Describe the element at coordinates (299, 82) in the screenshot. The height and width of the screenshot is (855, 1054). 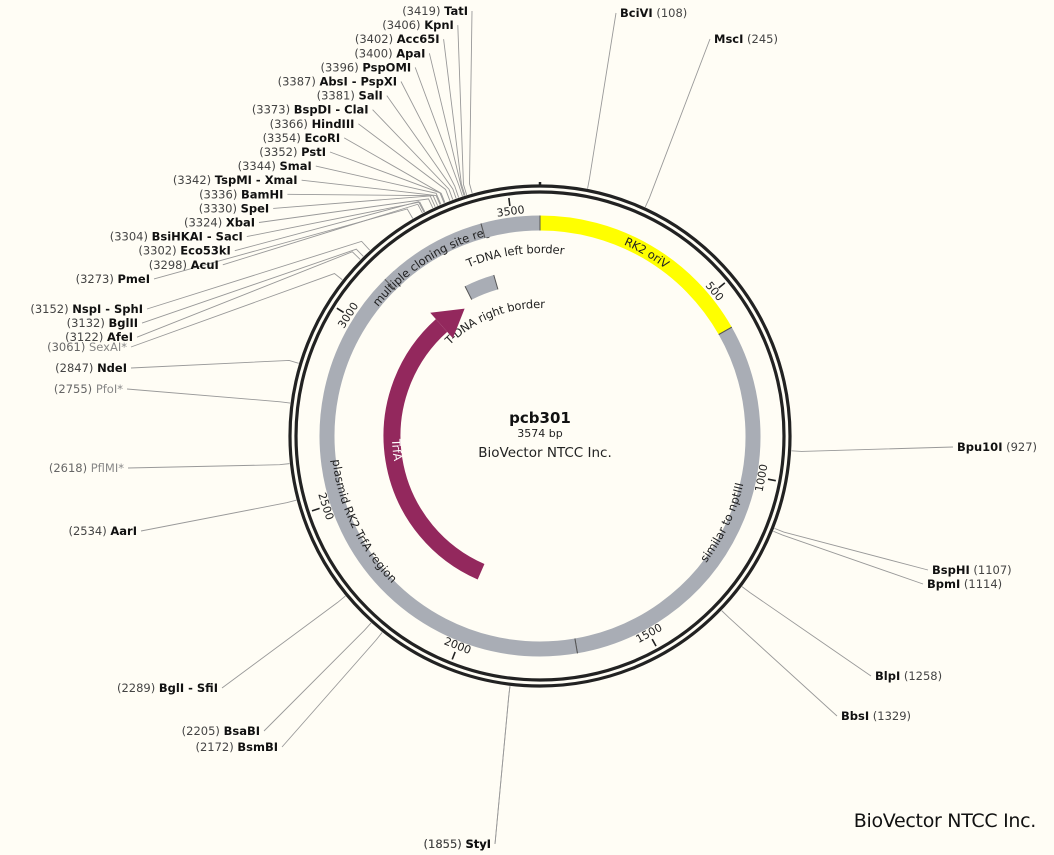
I see `site-position: (3387)` at that location.